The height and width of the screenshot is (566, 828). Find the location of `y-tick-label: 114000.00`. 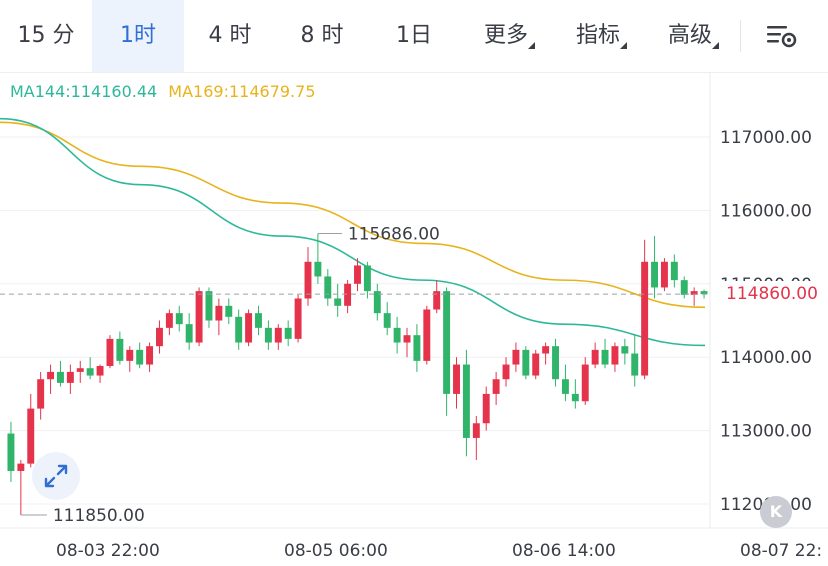

y-tick-label: 114000.00 is located at coordinates (766, 358).